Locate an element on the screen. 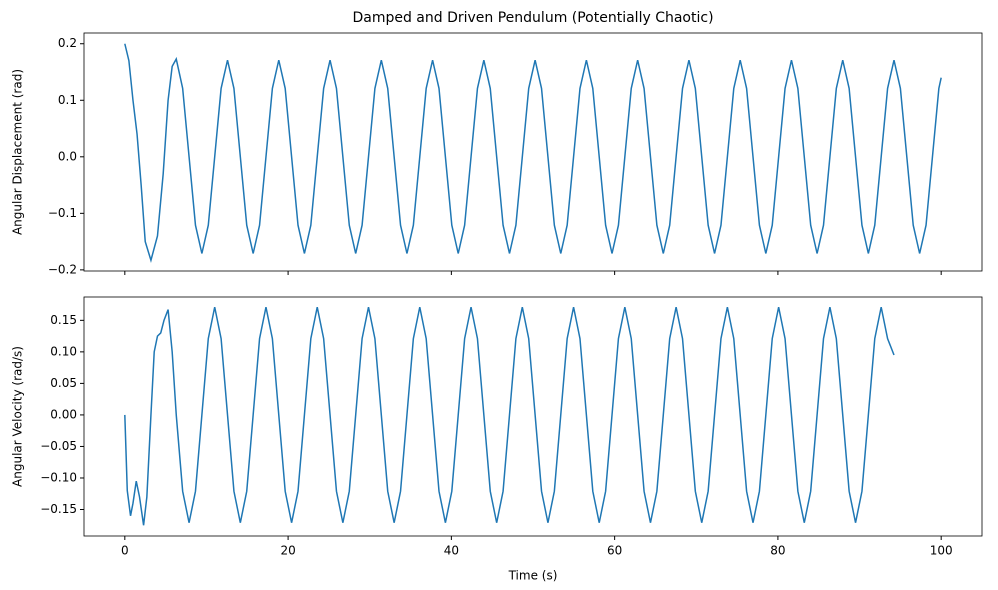 This screenshot has width=998, height=590. x-tick-label: 20 is located at coordinates (287, 551).